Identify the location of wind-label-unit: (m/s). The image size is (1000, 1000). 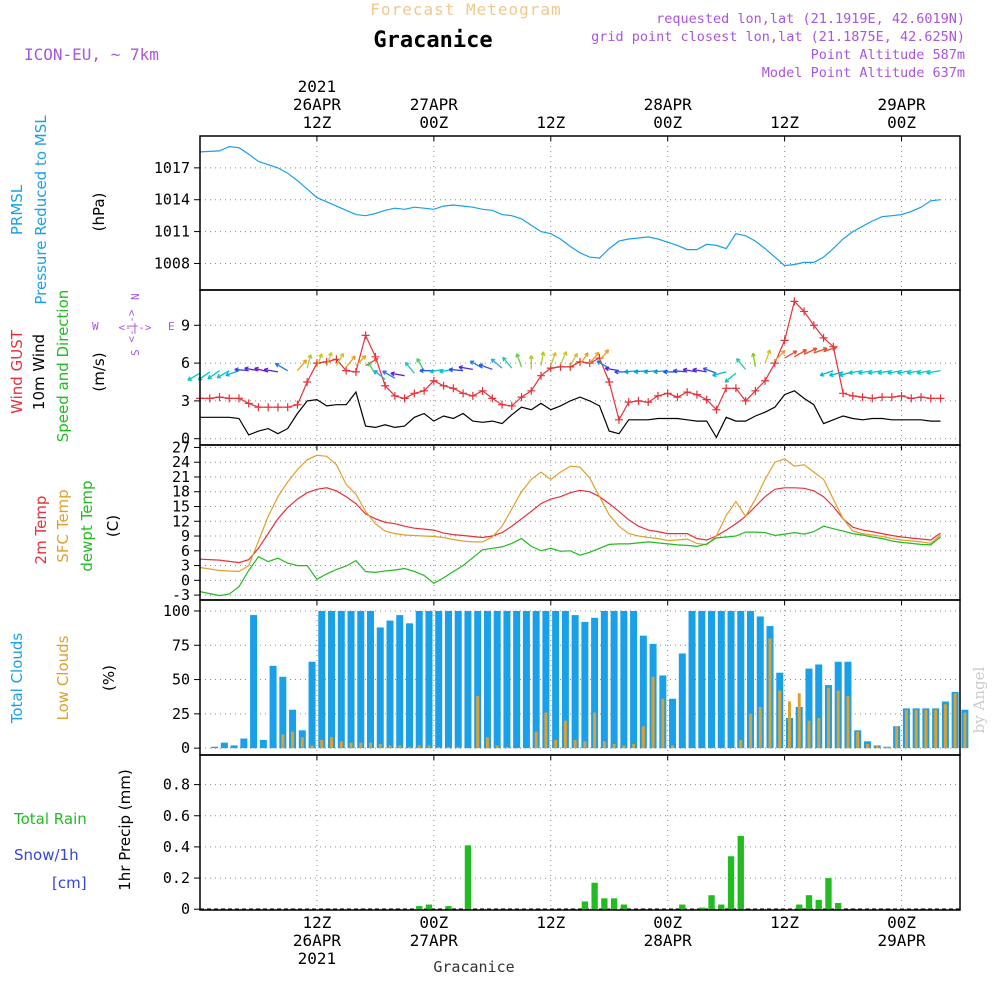
(99, 371).